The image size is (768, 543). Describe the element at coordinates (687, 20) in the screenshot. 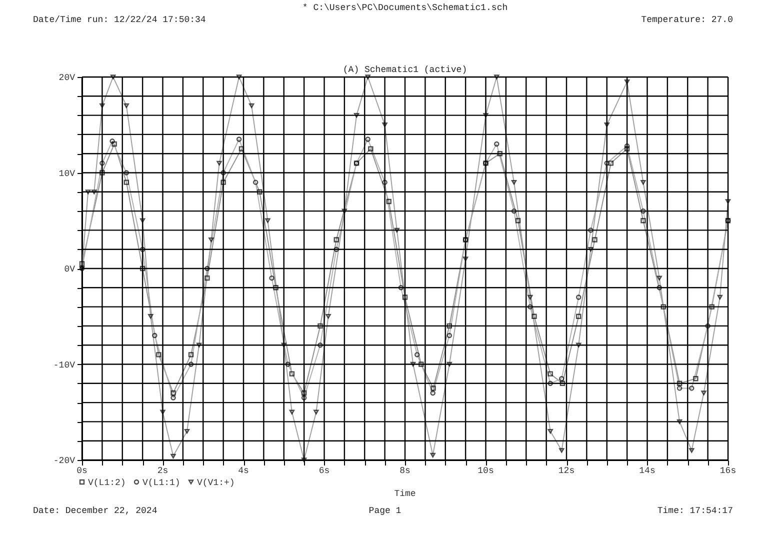

I see `text: Temperature: 27.0` at that location.